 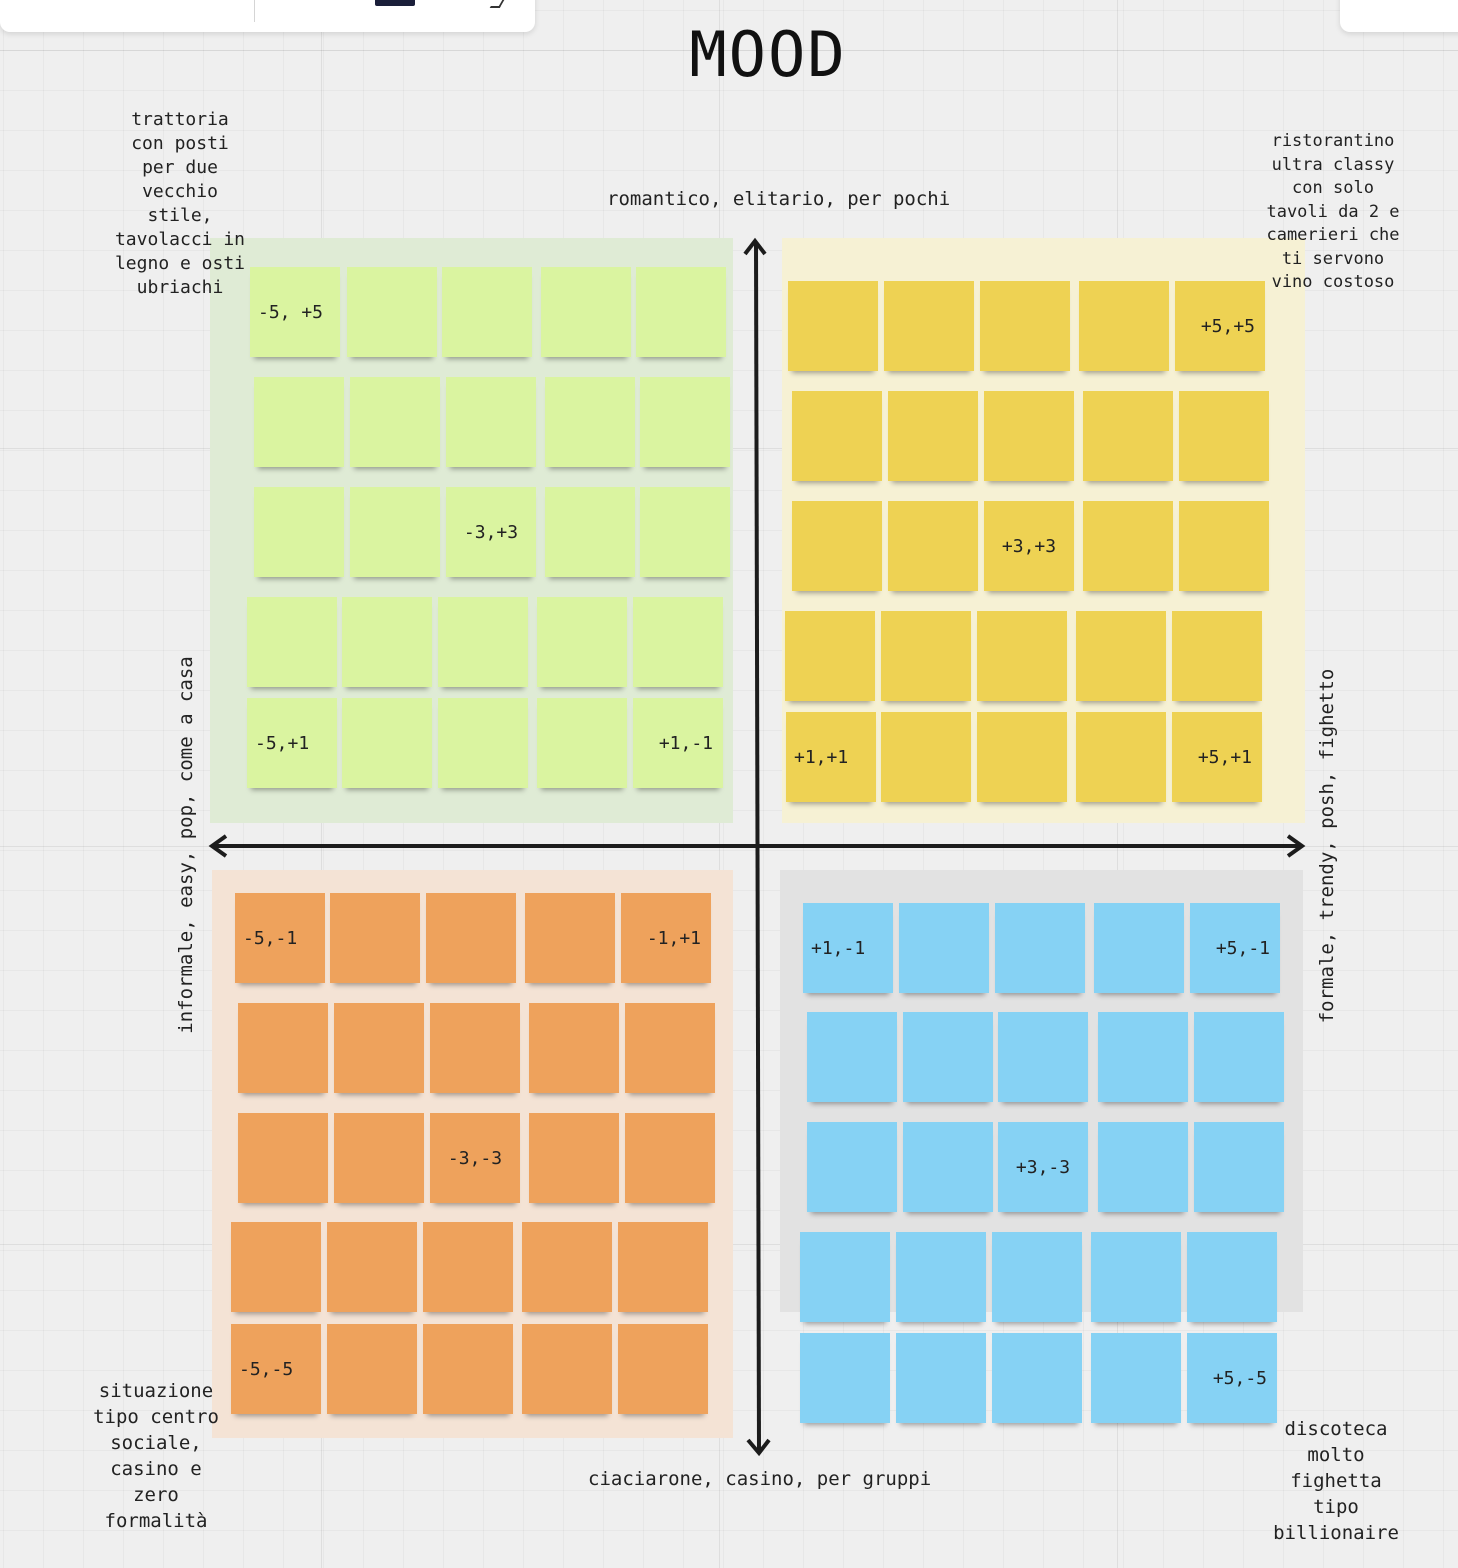 What do you see at coordinates (1037, 1277) in the screenshot?
I see `sticky-note-bottom-right-r4-c3` at bounding box center [1037, 1277].